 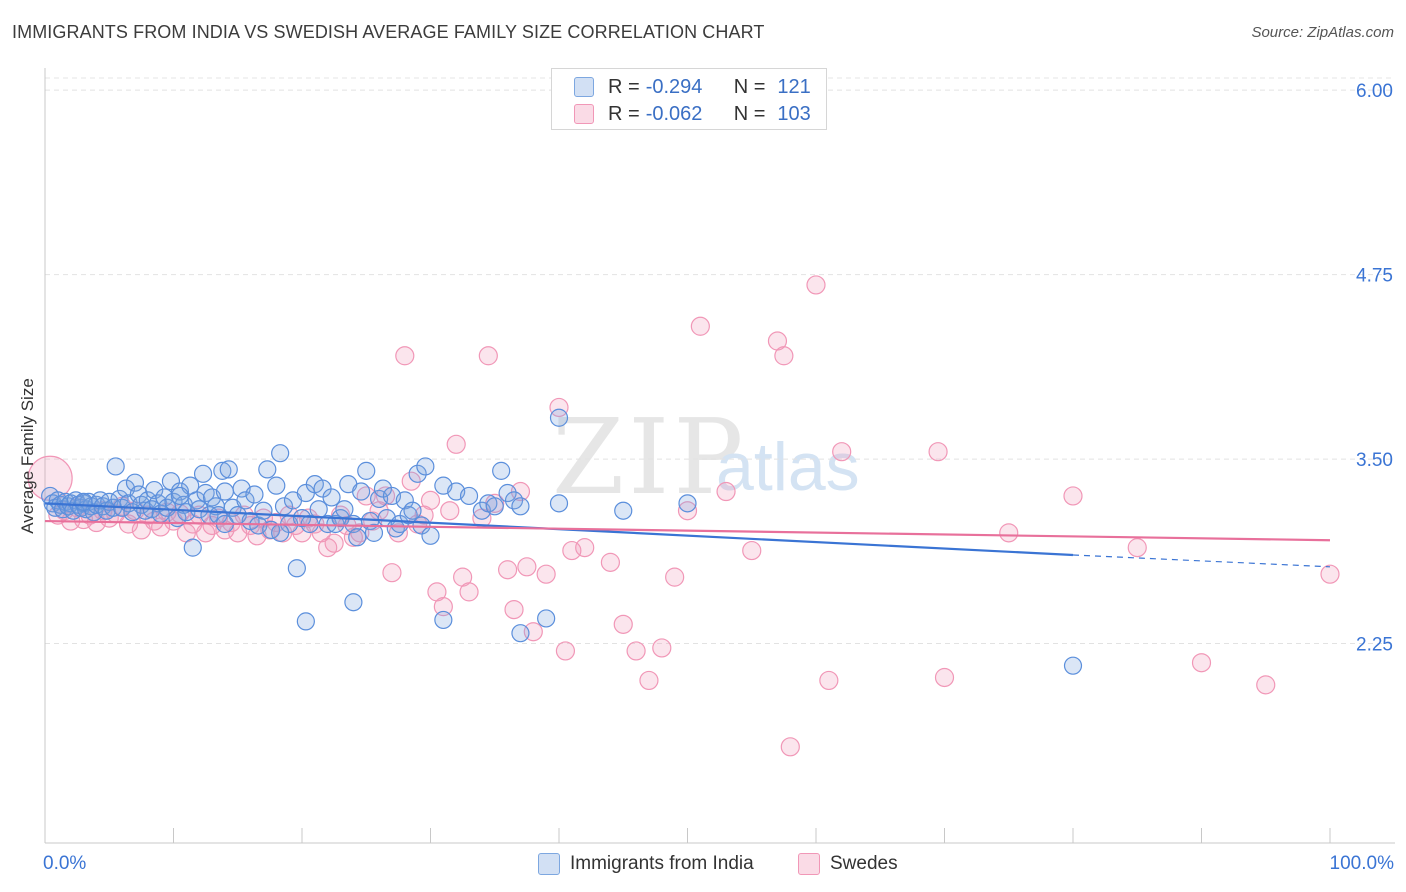 I want to click on y-tick-label: 6.00, so click(x=1374, y=91).